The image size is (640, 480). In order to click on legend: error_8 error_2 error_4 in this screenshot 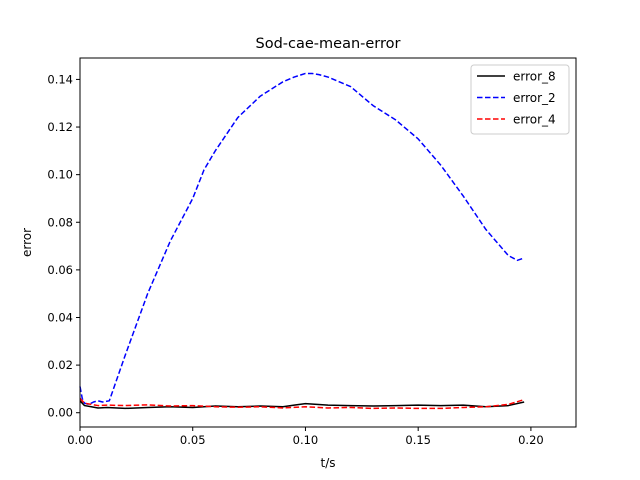, I will do `click(520, 99)`.